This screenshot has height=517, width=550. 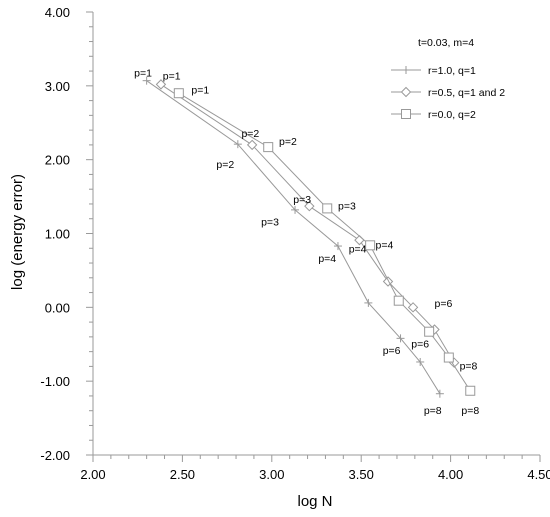 What do you see at coordinates (17, 232) in the screenshot?
I see `y-axis-title: log (energy error)` at bounding box center [17, 232].